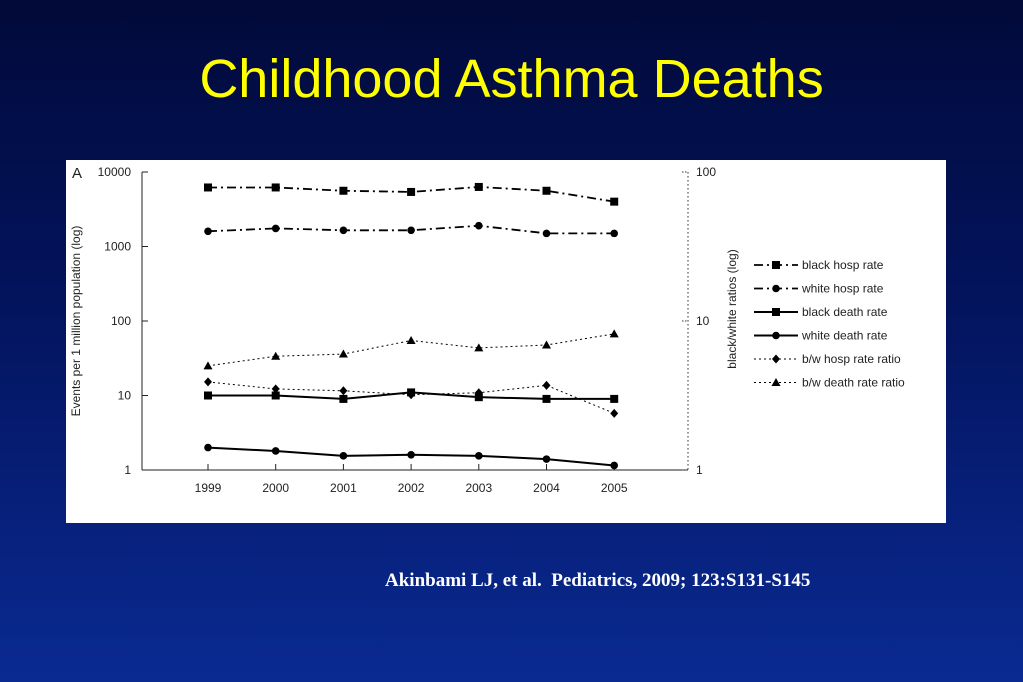  I want to click on legend-label: white hosp rate, so click(842, 289).